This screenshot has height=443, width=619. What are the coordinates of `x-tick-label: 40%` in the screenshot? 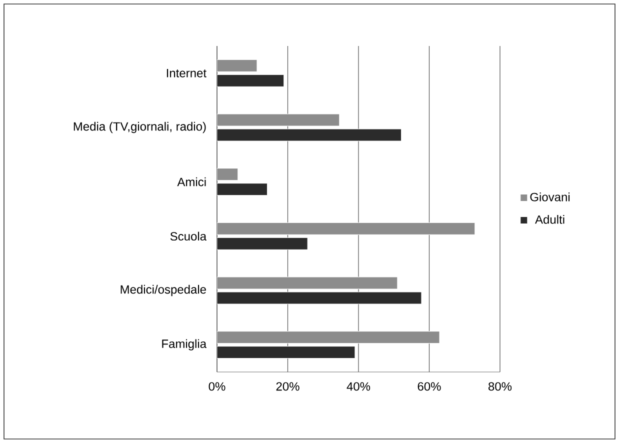 It's located at (358, 386).